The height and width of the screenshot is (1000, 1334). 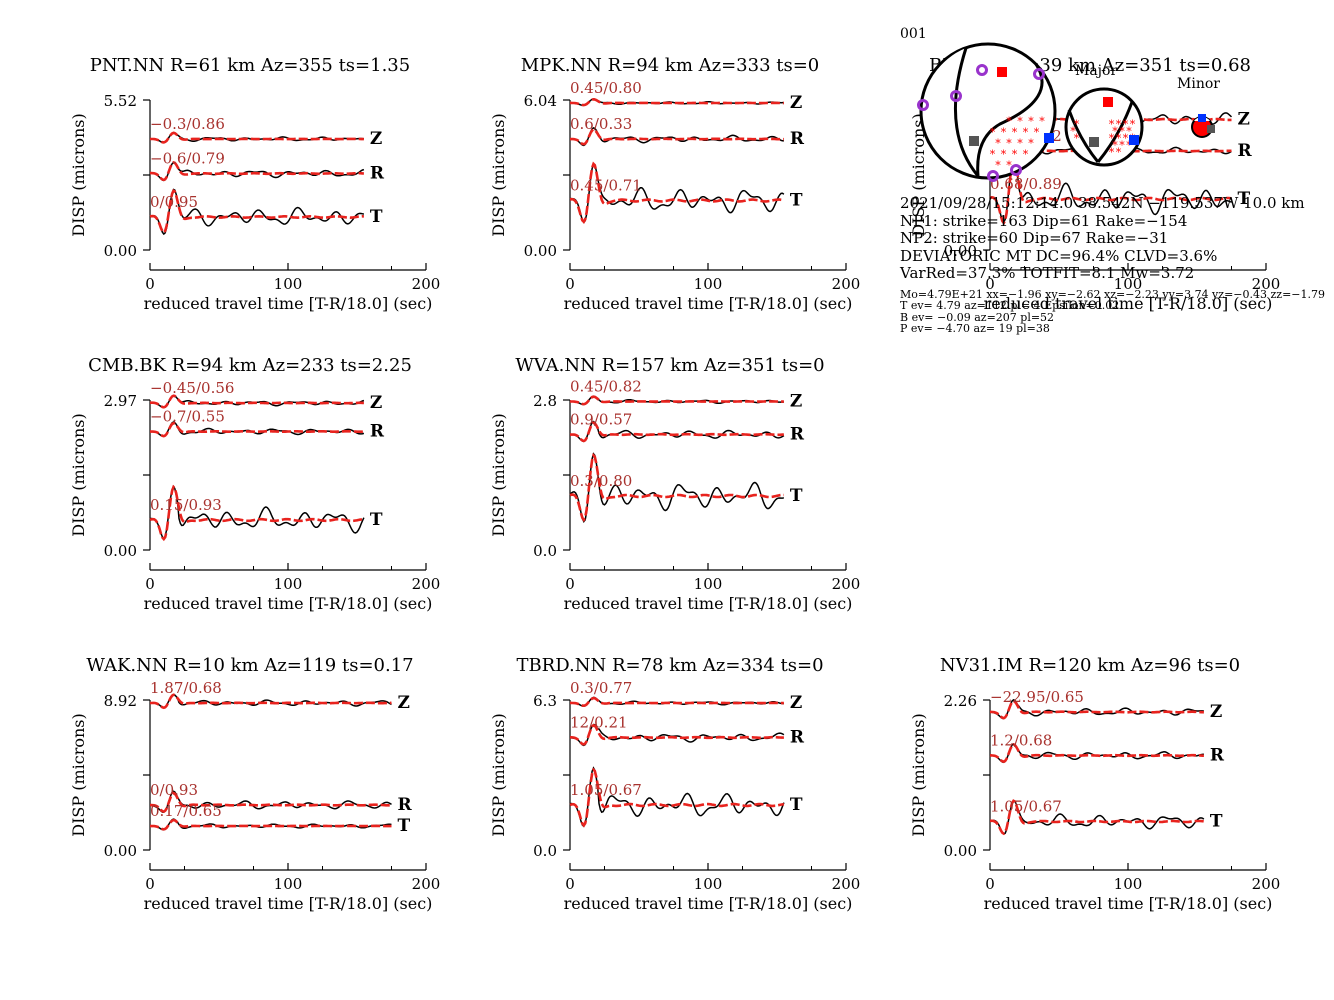 I want to click on panel-title: TBRD.NN R=78 km Az=334 ts=0, so click(x=669, y=665).